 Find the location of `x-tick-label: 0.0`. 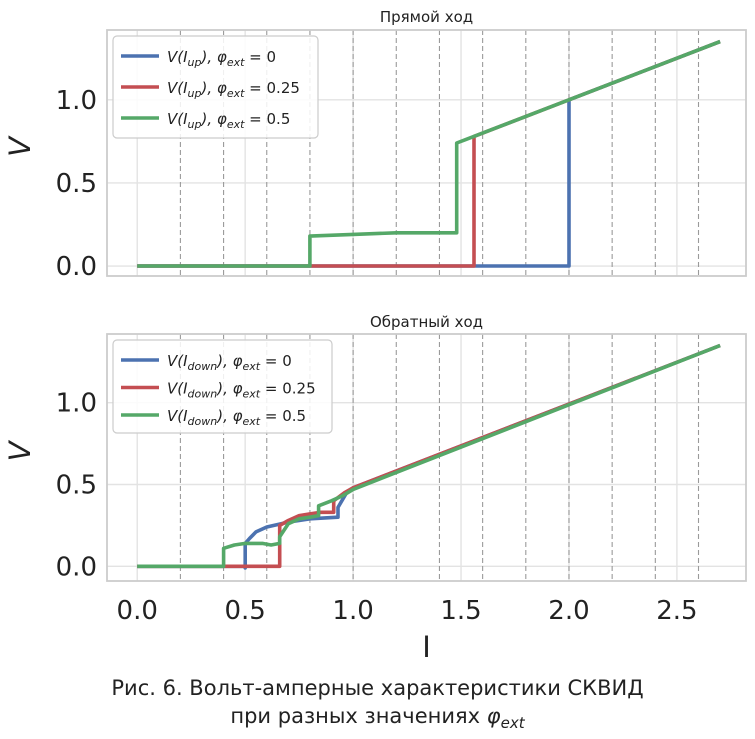

x-tick-label: 0.0 is located at coordinates (137, 611).